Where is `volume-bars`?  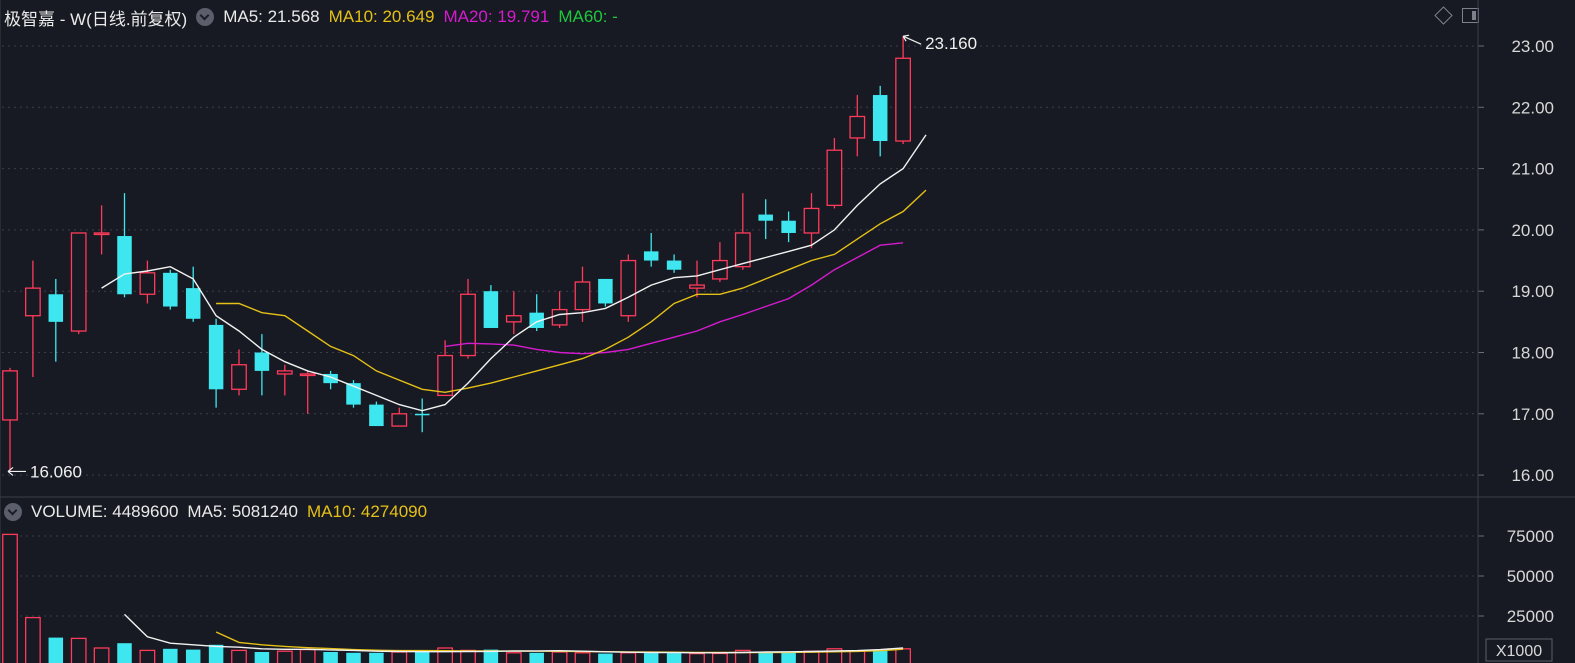 volume-bars is located at coordinates (456, 598).